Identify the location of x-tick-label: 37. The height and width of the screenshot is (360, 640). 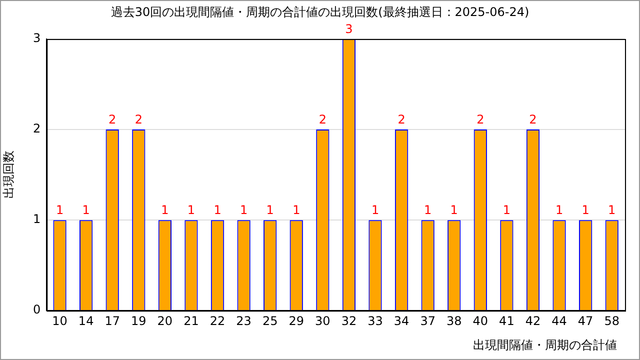
(428, 321).